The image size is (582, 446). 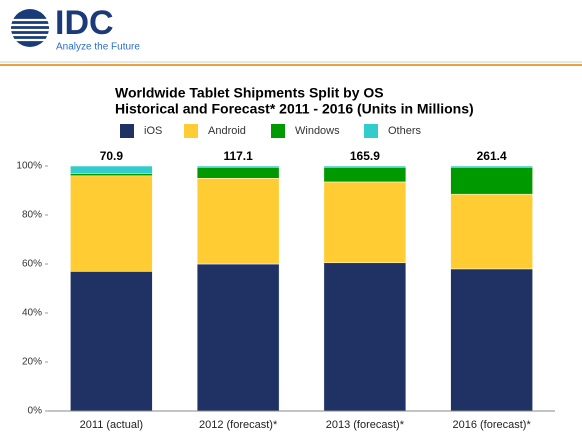 What do you see at coordinates (32, 313) in the screenshot?
I see `y-tick-label: 40%` at bounding box center [32, 313].